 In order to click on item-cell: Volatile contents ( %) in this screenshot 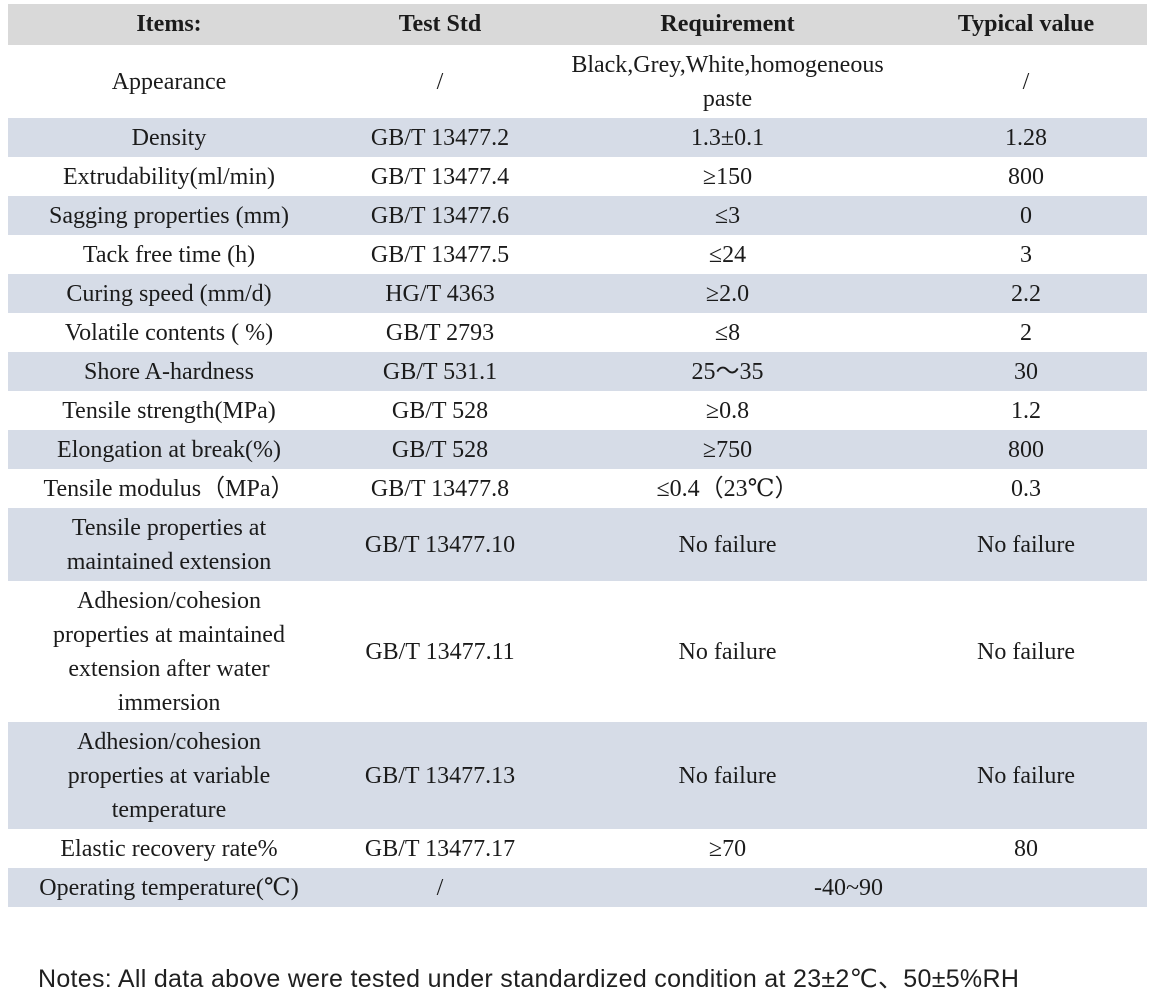, I will do `click(169, 332)`.